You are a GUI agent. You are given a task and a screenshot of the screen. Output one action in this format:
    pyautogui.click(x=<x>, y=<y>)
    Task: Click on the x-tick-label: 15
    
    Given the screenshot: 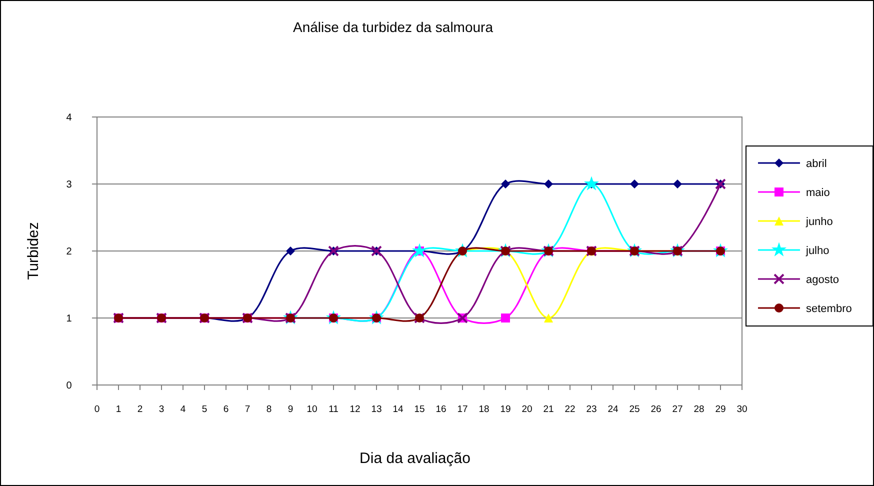 What is the action you would take?
    pyautogui.click(x=419, y=409)
    